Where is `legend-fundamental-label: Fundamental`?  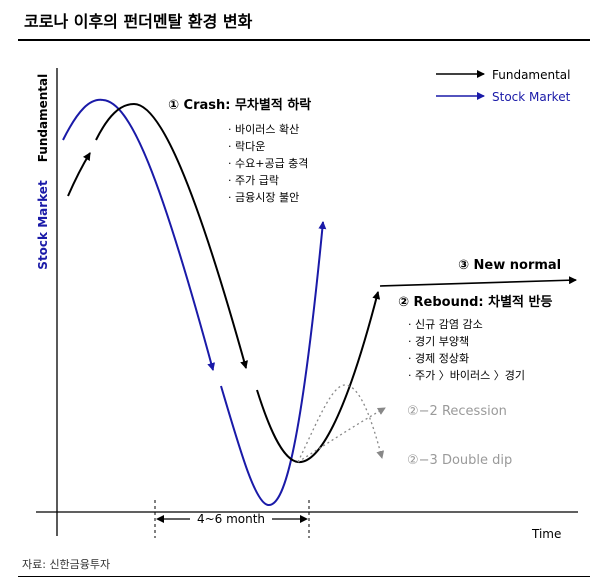 legend-fundamental-label: Fundamental is located at coordinates (531, 75).